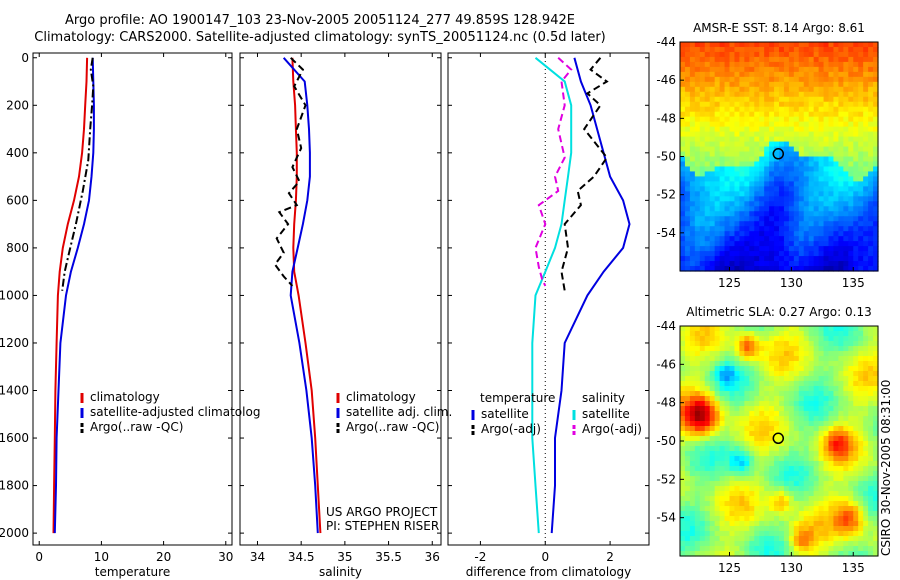 Image resolution: width=900 pixels, height=580 pixels. Describe the element at coordinates (101, 557) in the screenshot. I see `x-tick-label: 10` at that location.